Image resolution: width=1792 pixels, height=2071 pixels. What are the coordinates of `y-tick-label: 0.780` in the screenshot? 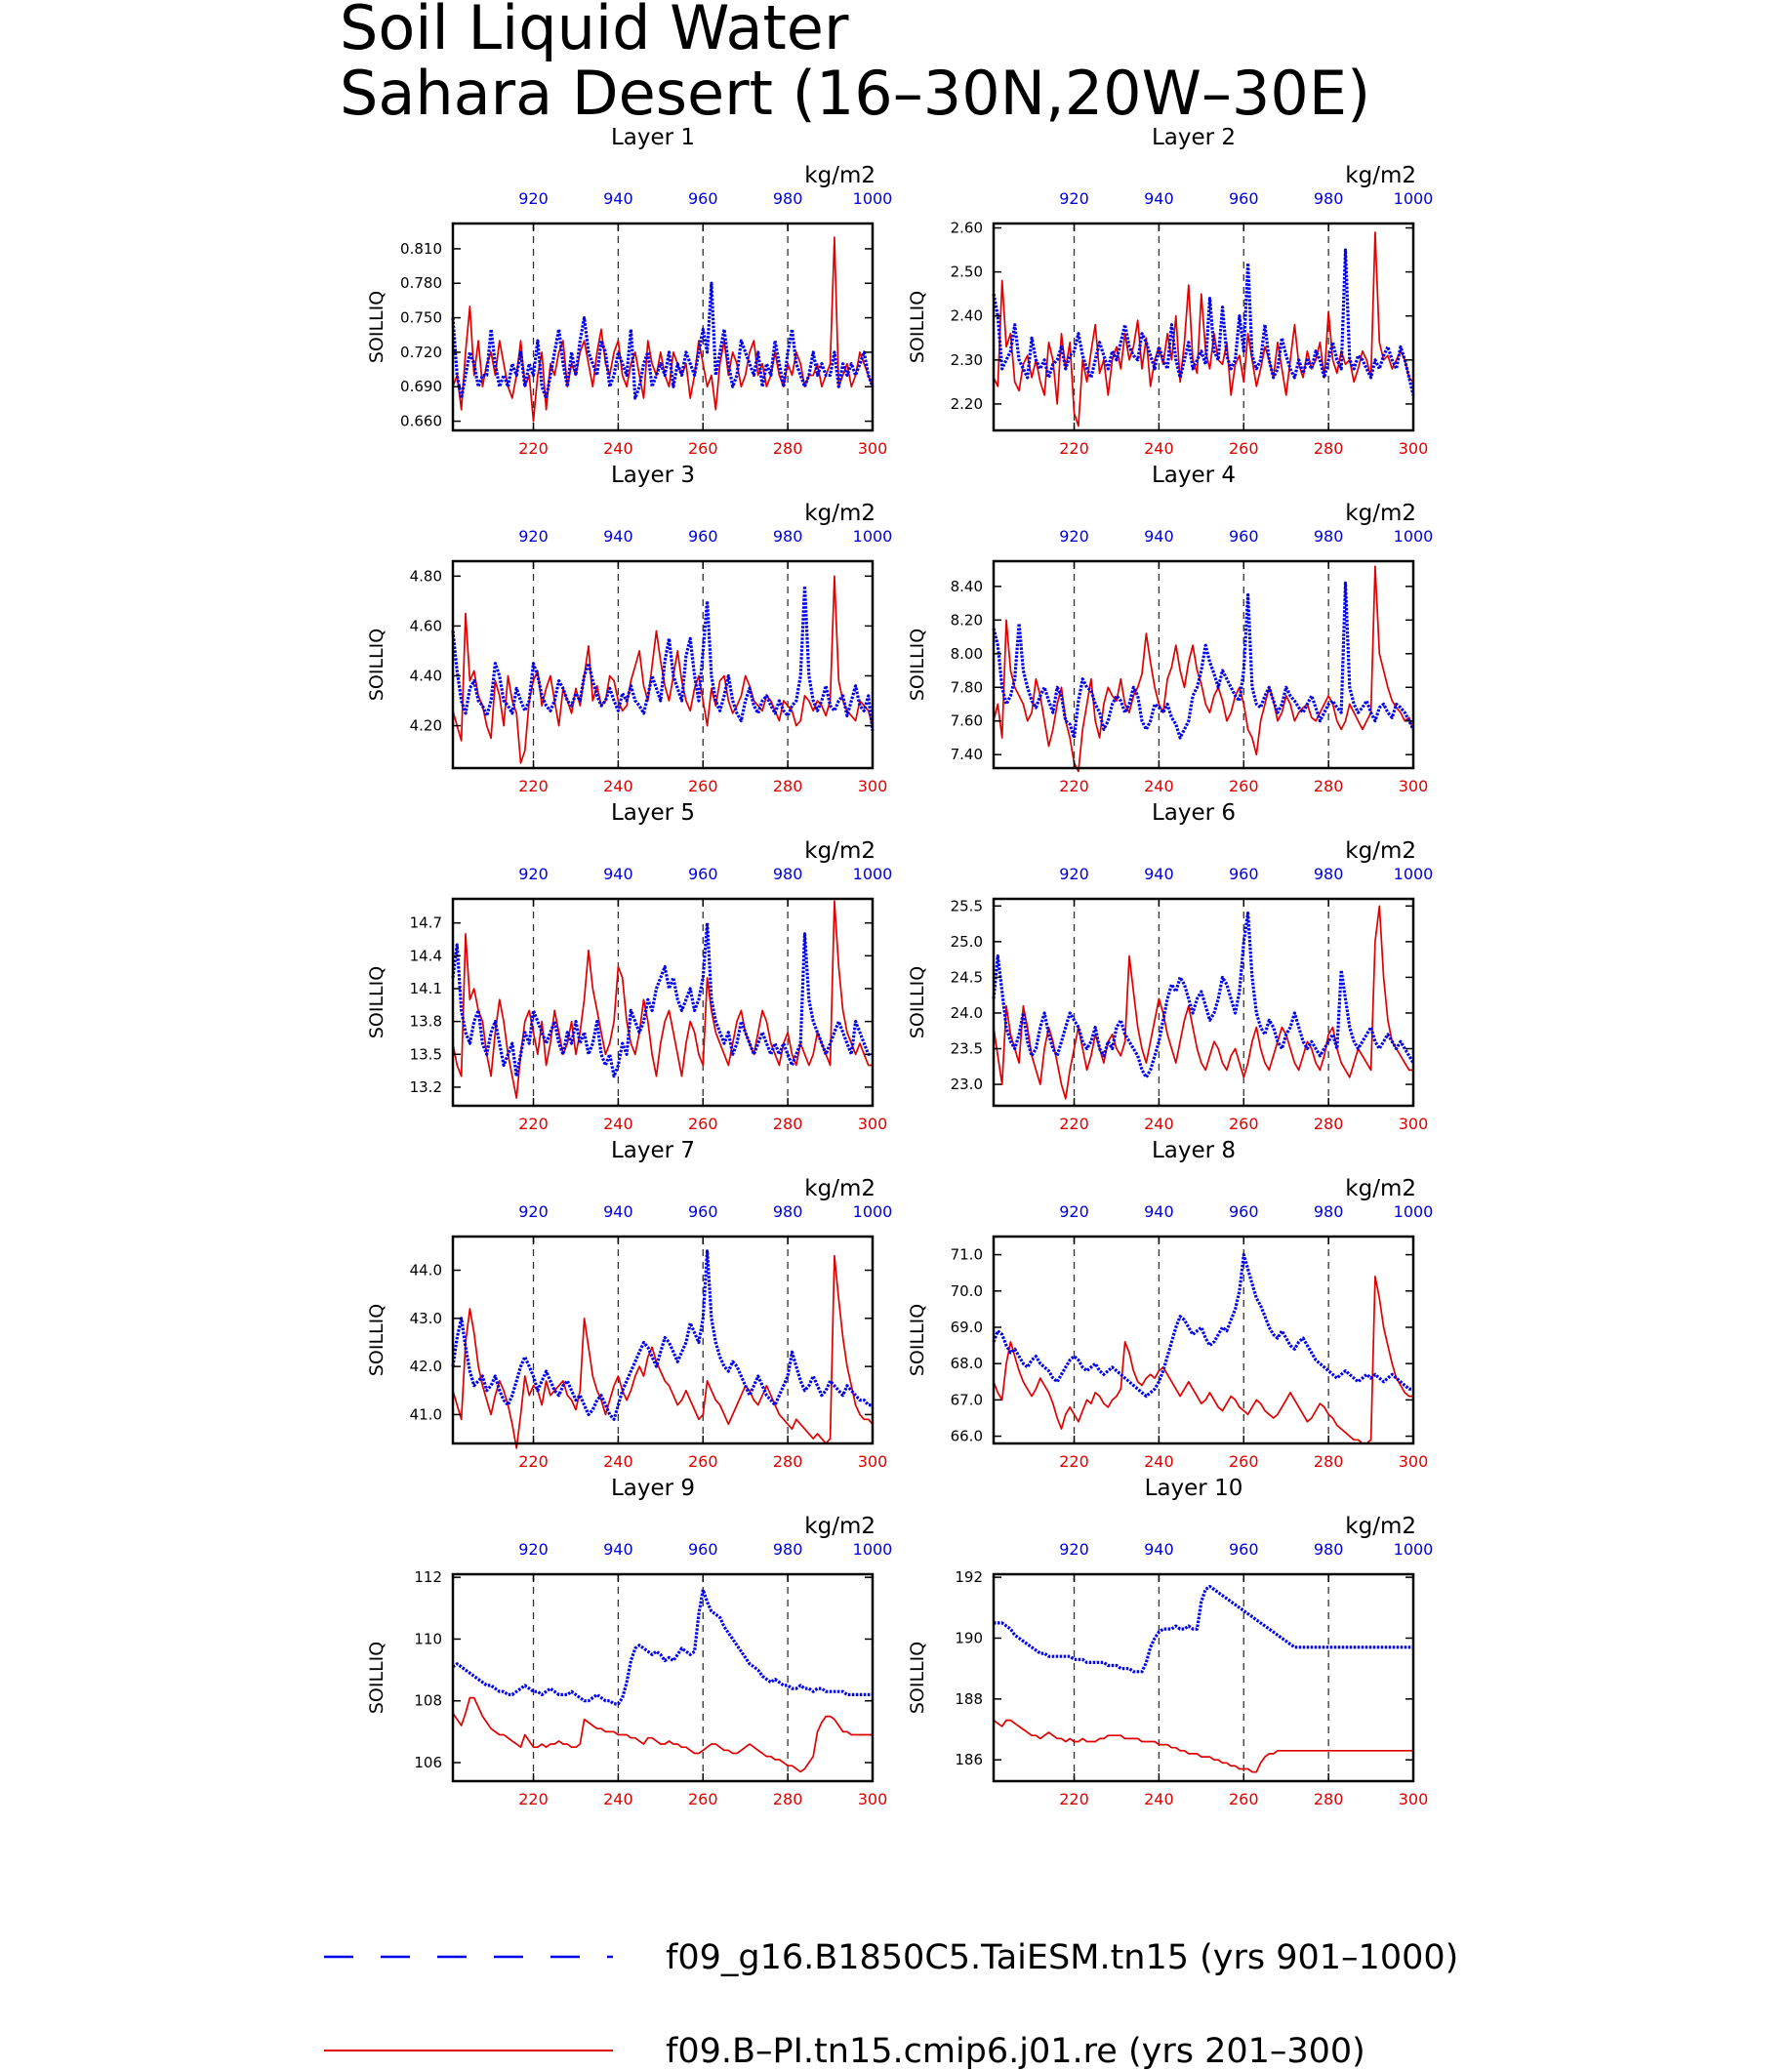 It's located at (421, 283).